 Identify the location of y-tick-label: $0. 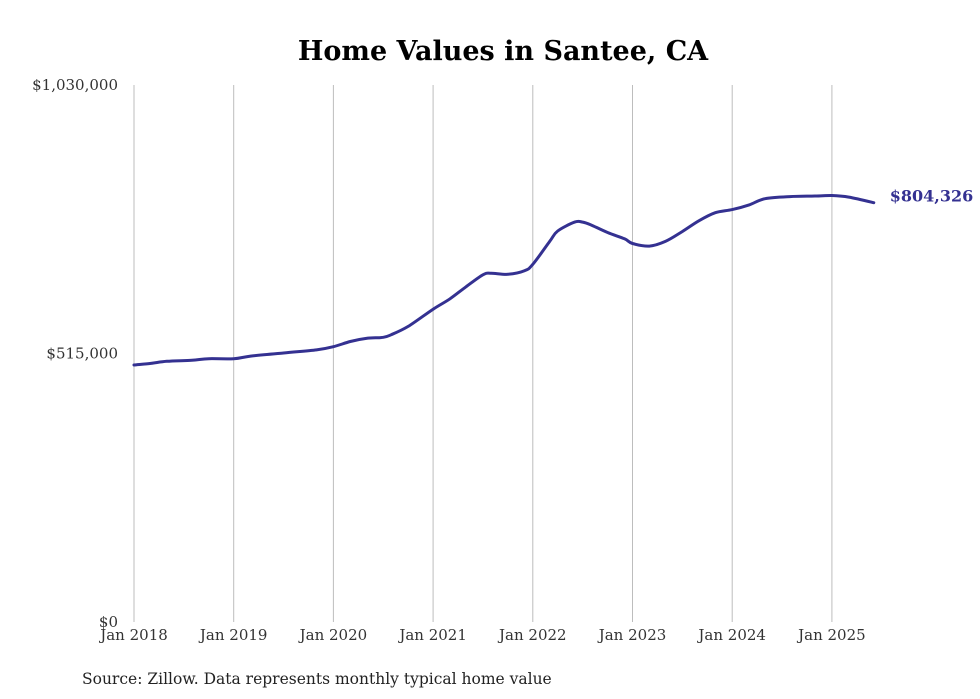
(108, 622).